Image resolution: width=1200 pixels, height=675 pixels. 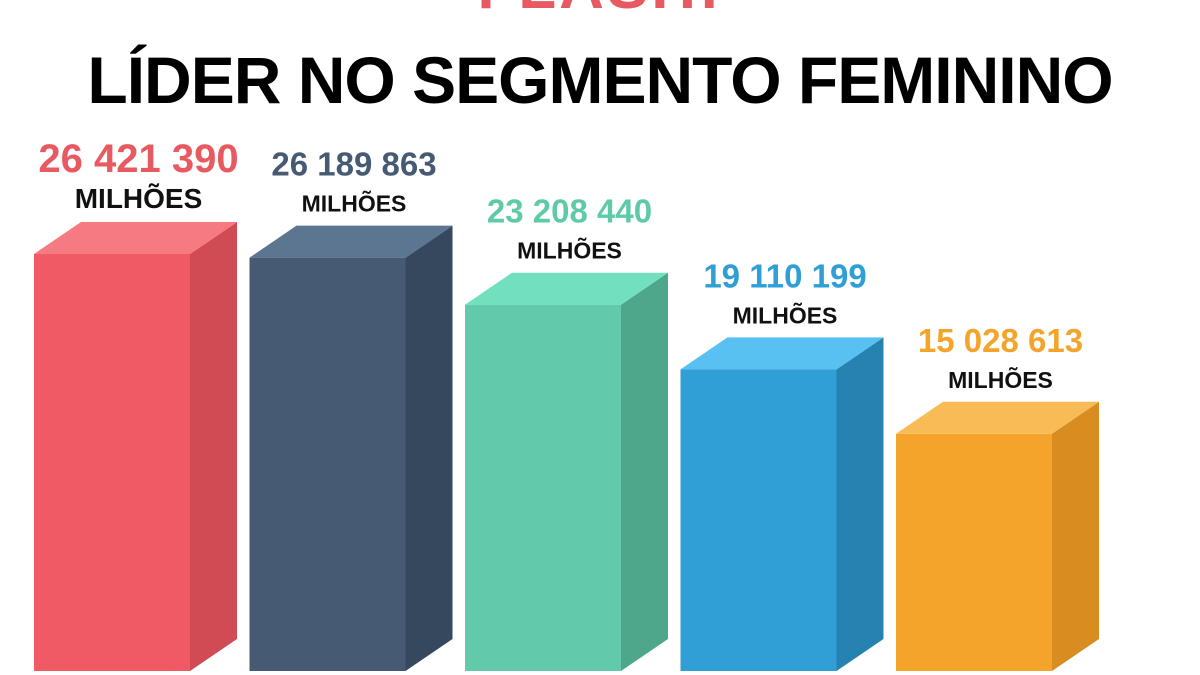 I want to click on bar-1-unit-label: MILHÕES, so click(x=139, y=198).